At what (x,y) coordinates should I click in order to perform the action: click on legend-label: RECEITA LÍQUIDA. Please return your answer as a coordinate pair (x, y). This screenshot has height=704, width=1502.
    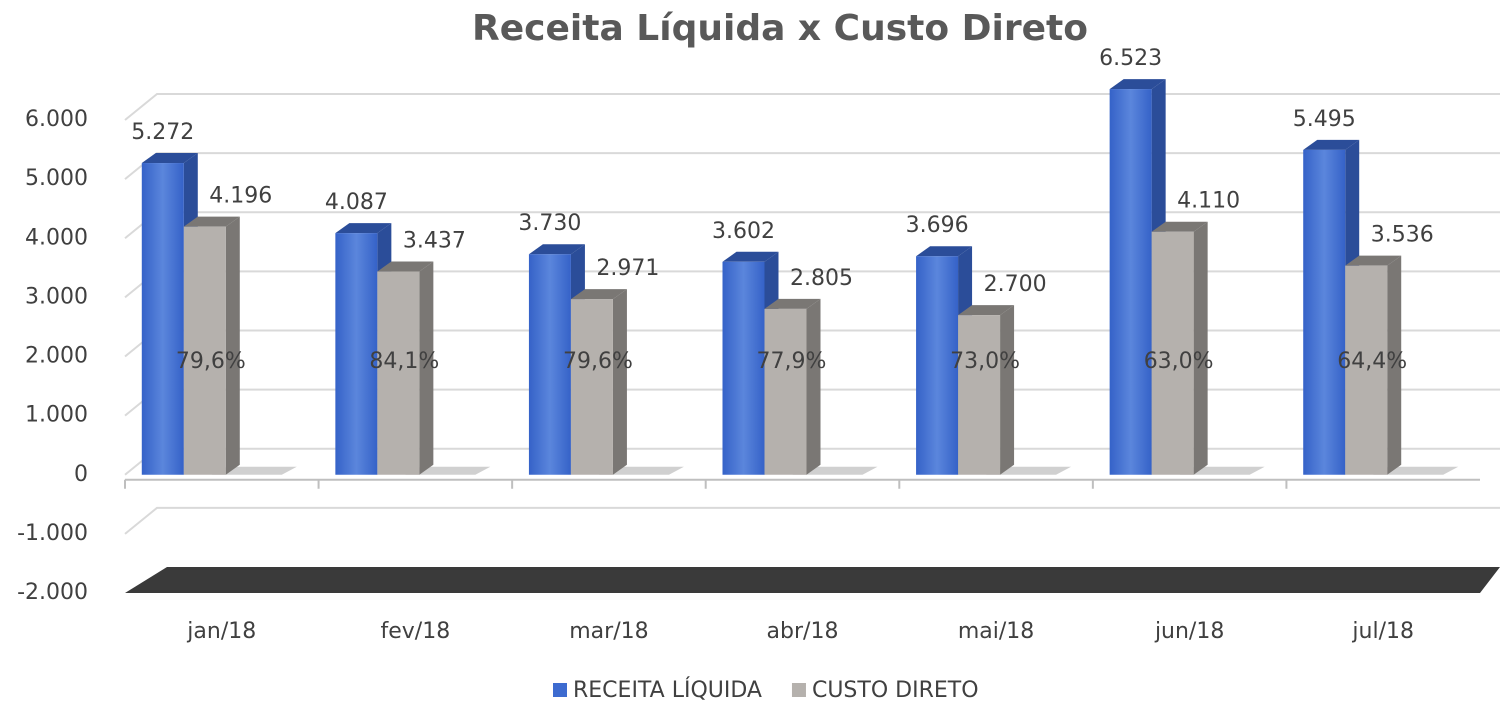
    Looking at the image, I should click on (667, 690).